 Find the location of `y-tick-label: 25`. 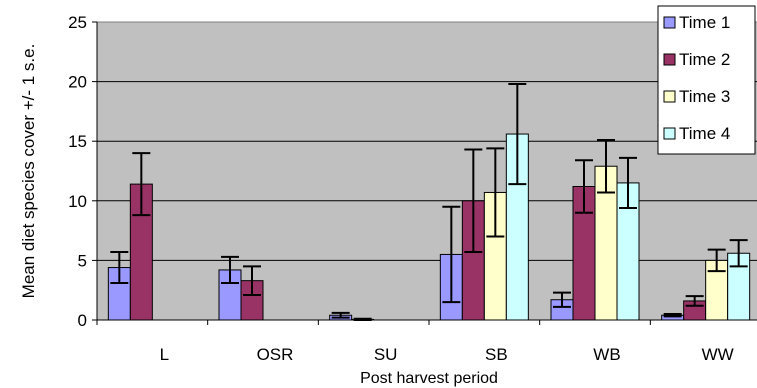

y-tick-label: 25 is located at coordinates (77, 22).